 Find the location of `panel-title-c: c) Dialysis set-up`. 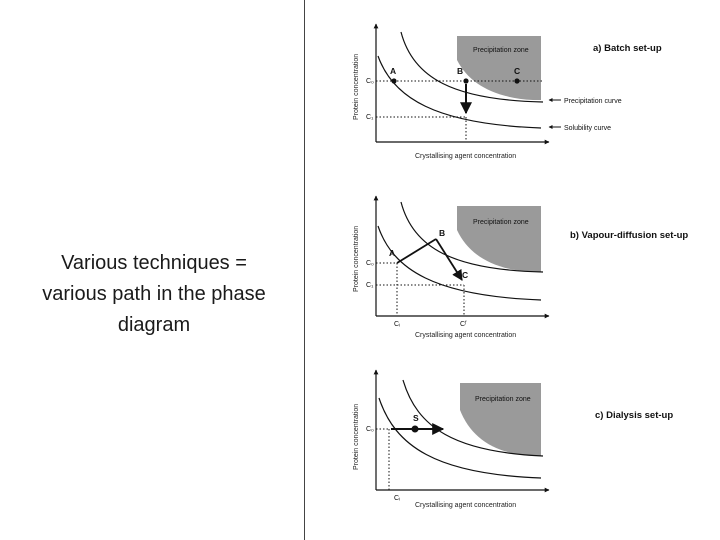

panel-title-c: c) Dialysis set-up is located at coordinates (634, 415).